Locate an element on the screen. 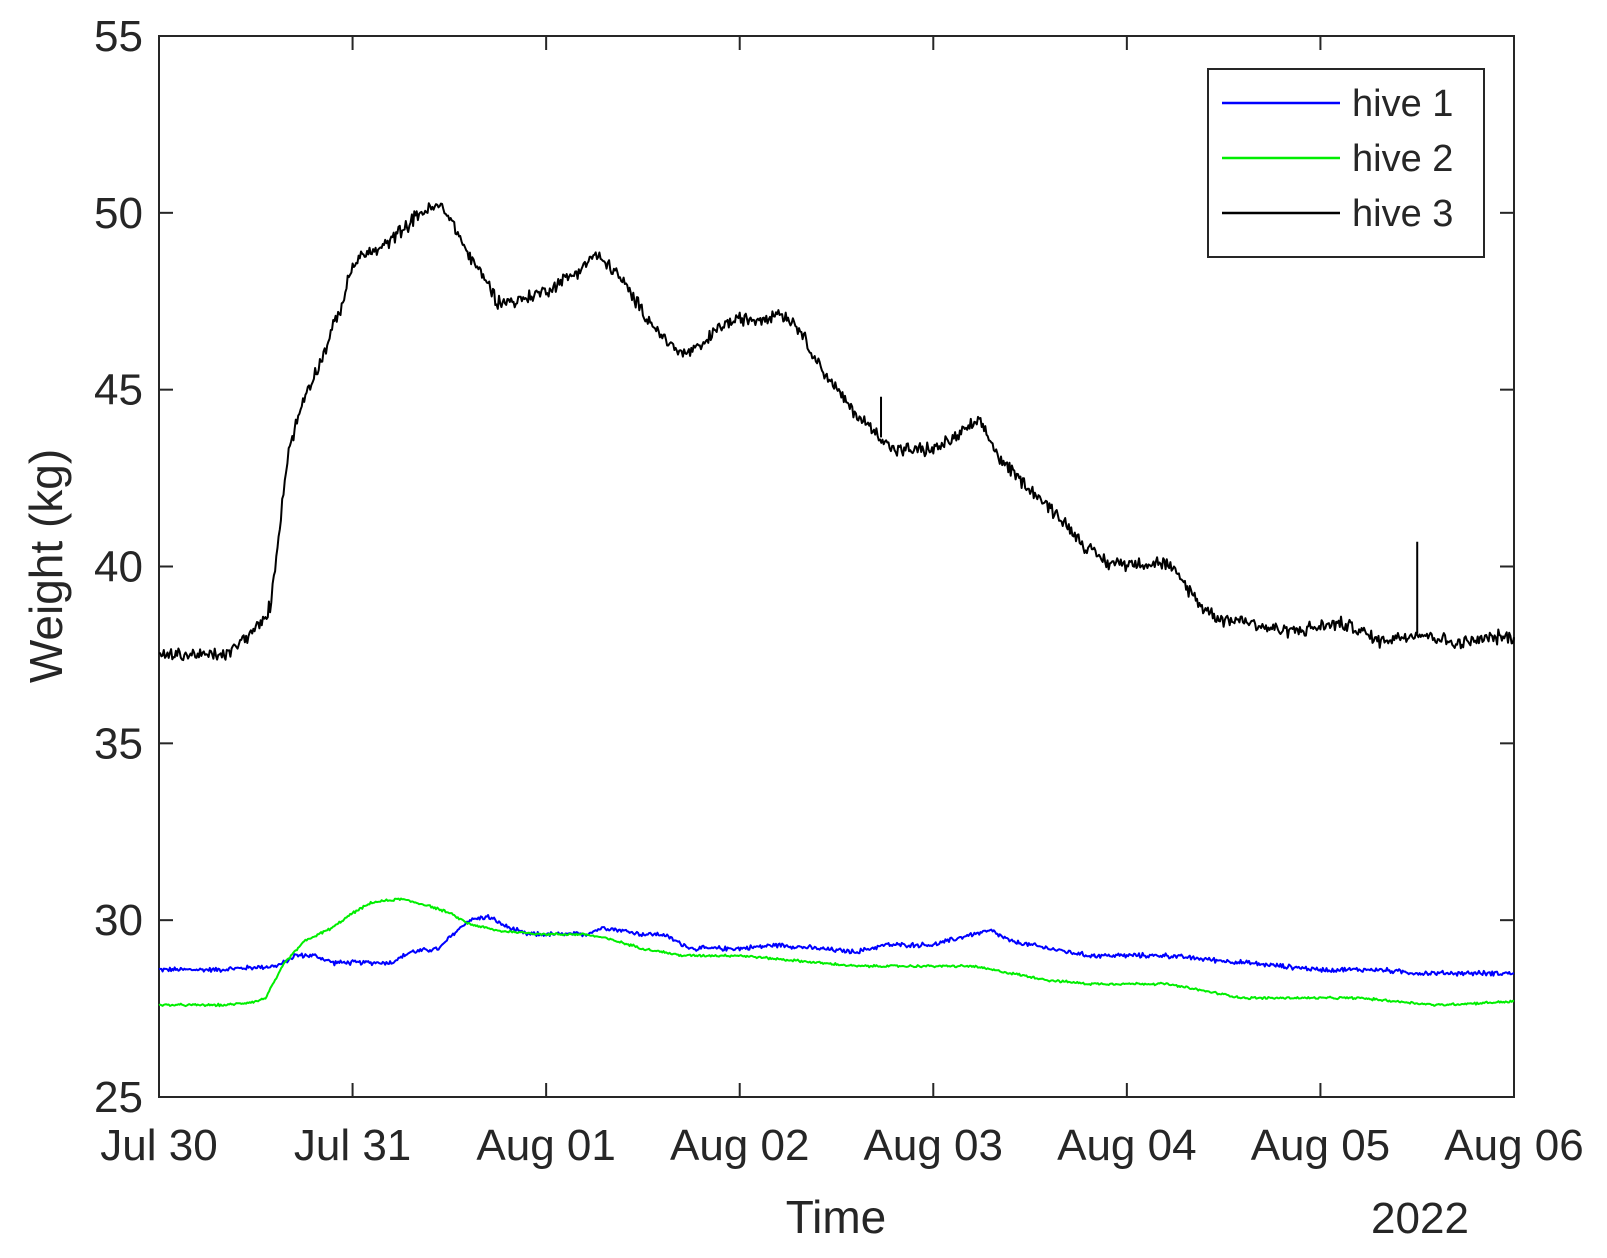 This screenshot has width=1607, height=1258. y-tick-label: 35 is located at coordinates (118, 743).